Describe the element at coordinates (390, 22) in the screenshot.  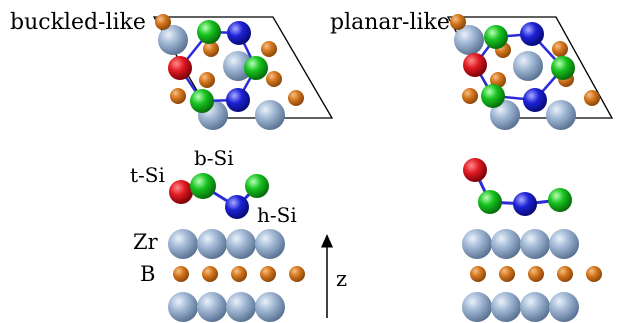
I see `planar-like-title: planar-like` at that location.